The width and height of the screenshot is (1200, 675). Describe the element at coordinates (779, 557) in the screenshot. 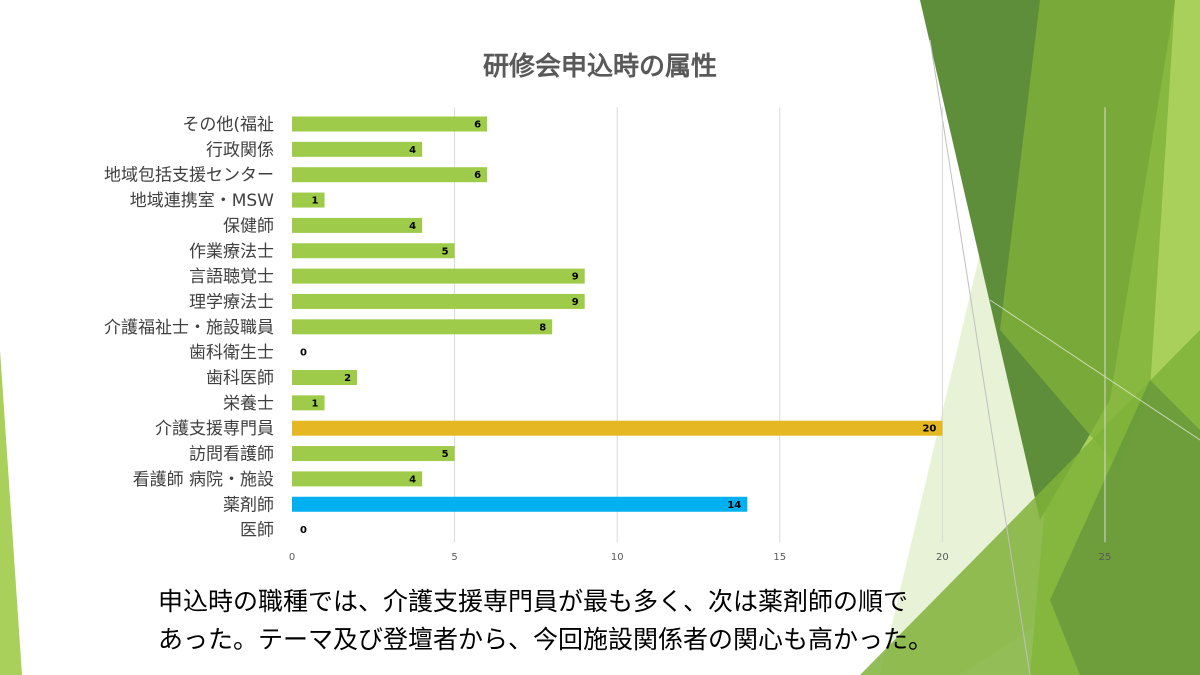

I see `x-tick-label: 15` at that location.